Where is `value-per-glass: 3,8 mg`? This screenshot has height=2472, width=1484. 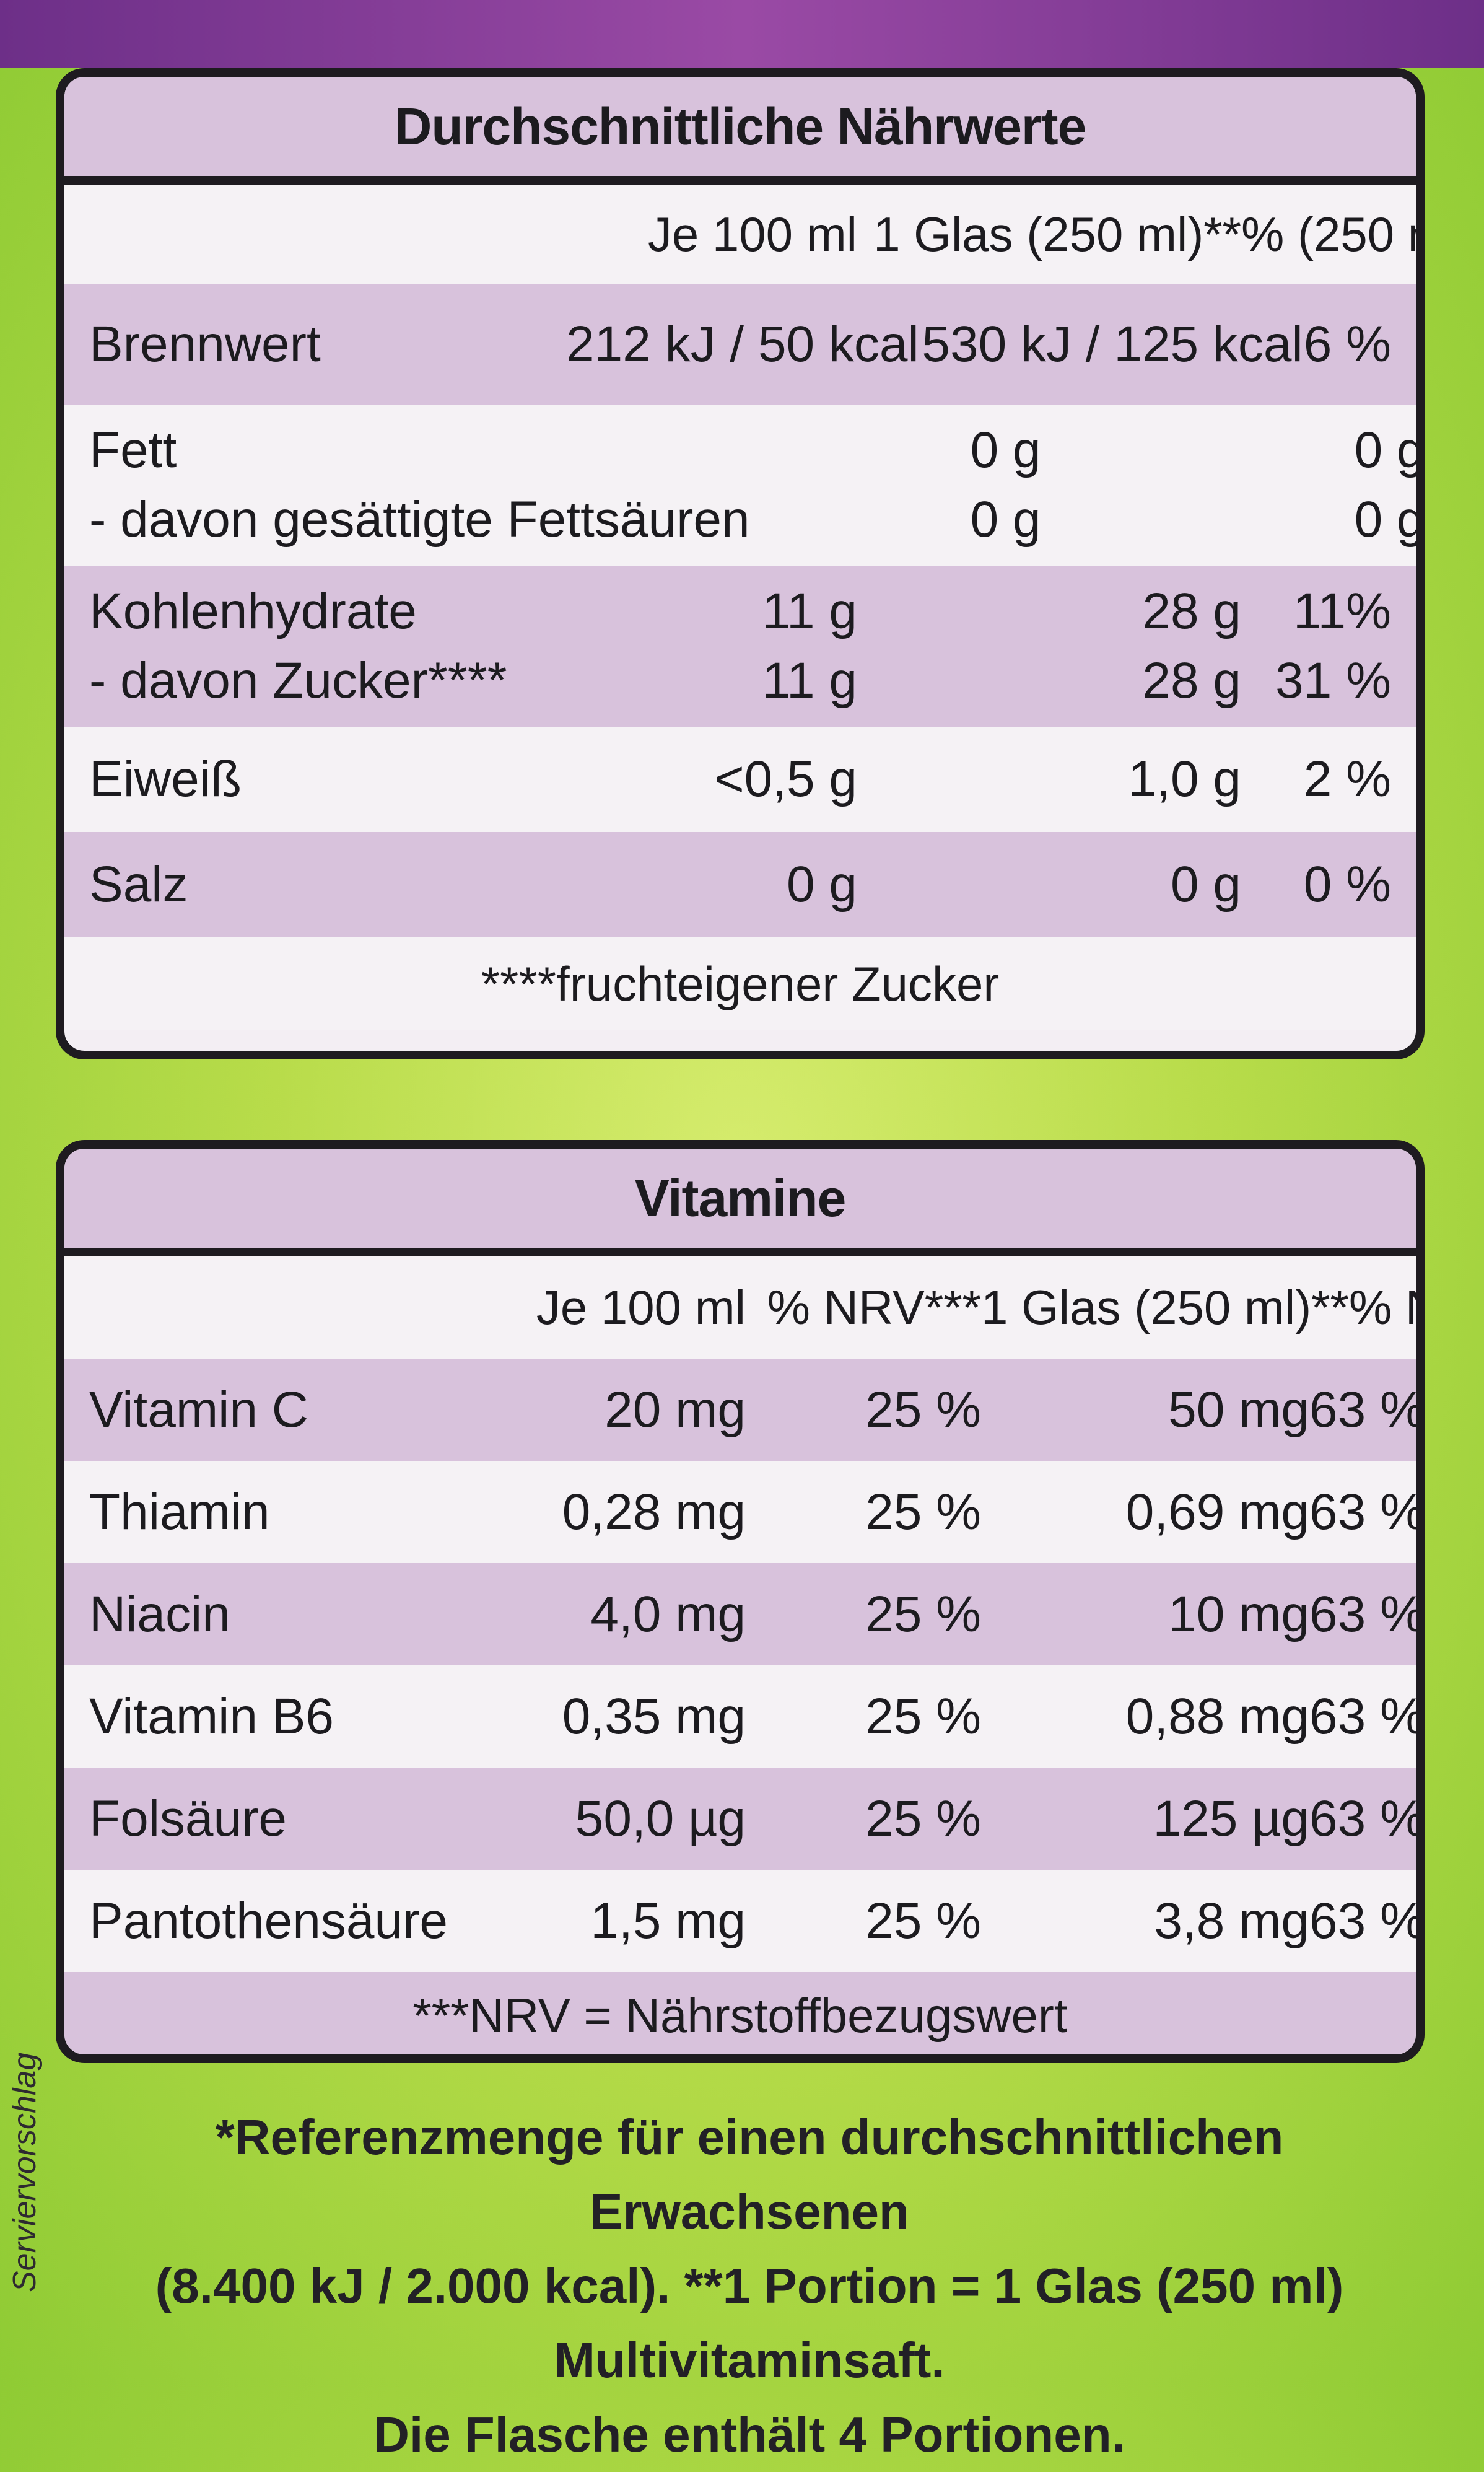
value-per-glass: 3,8 mg is located at coordinates (1231, 1921).